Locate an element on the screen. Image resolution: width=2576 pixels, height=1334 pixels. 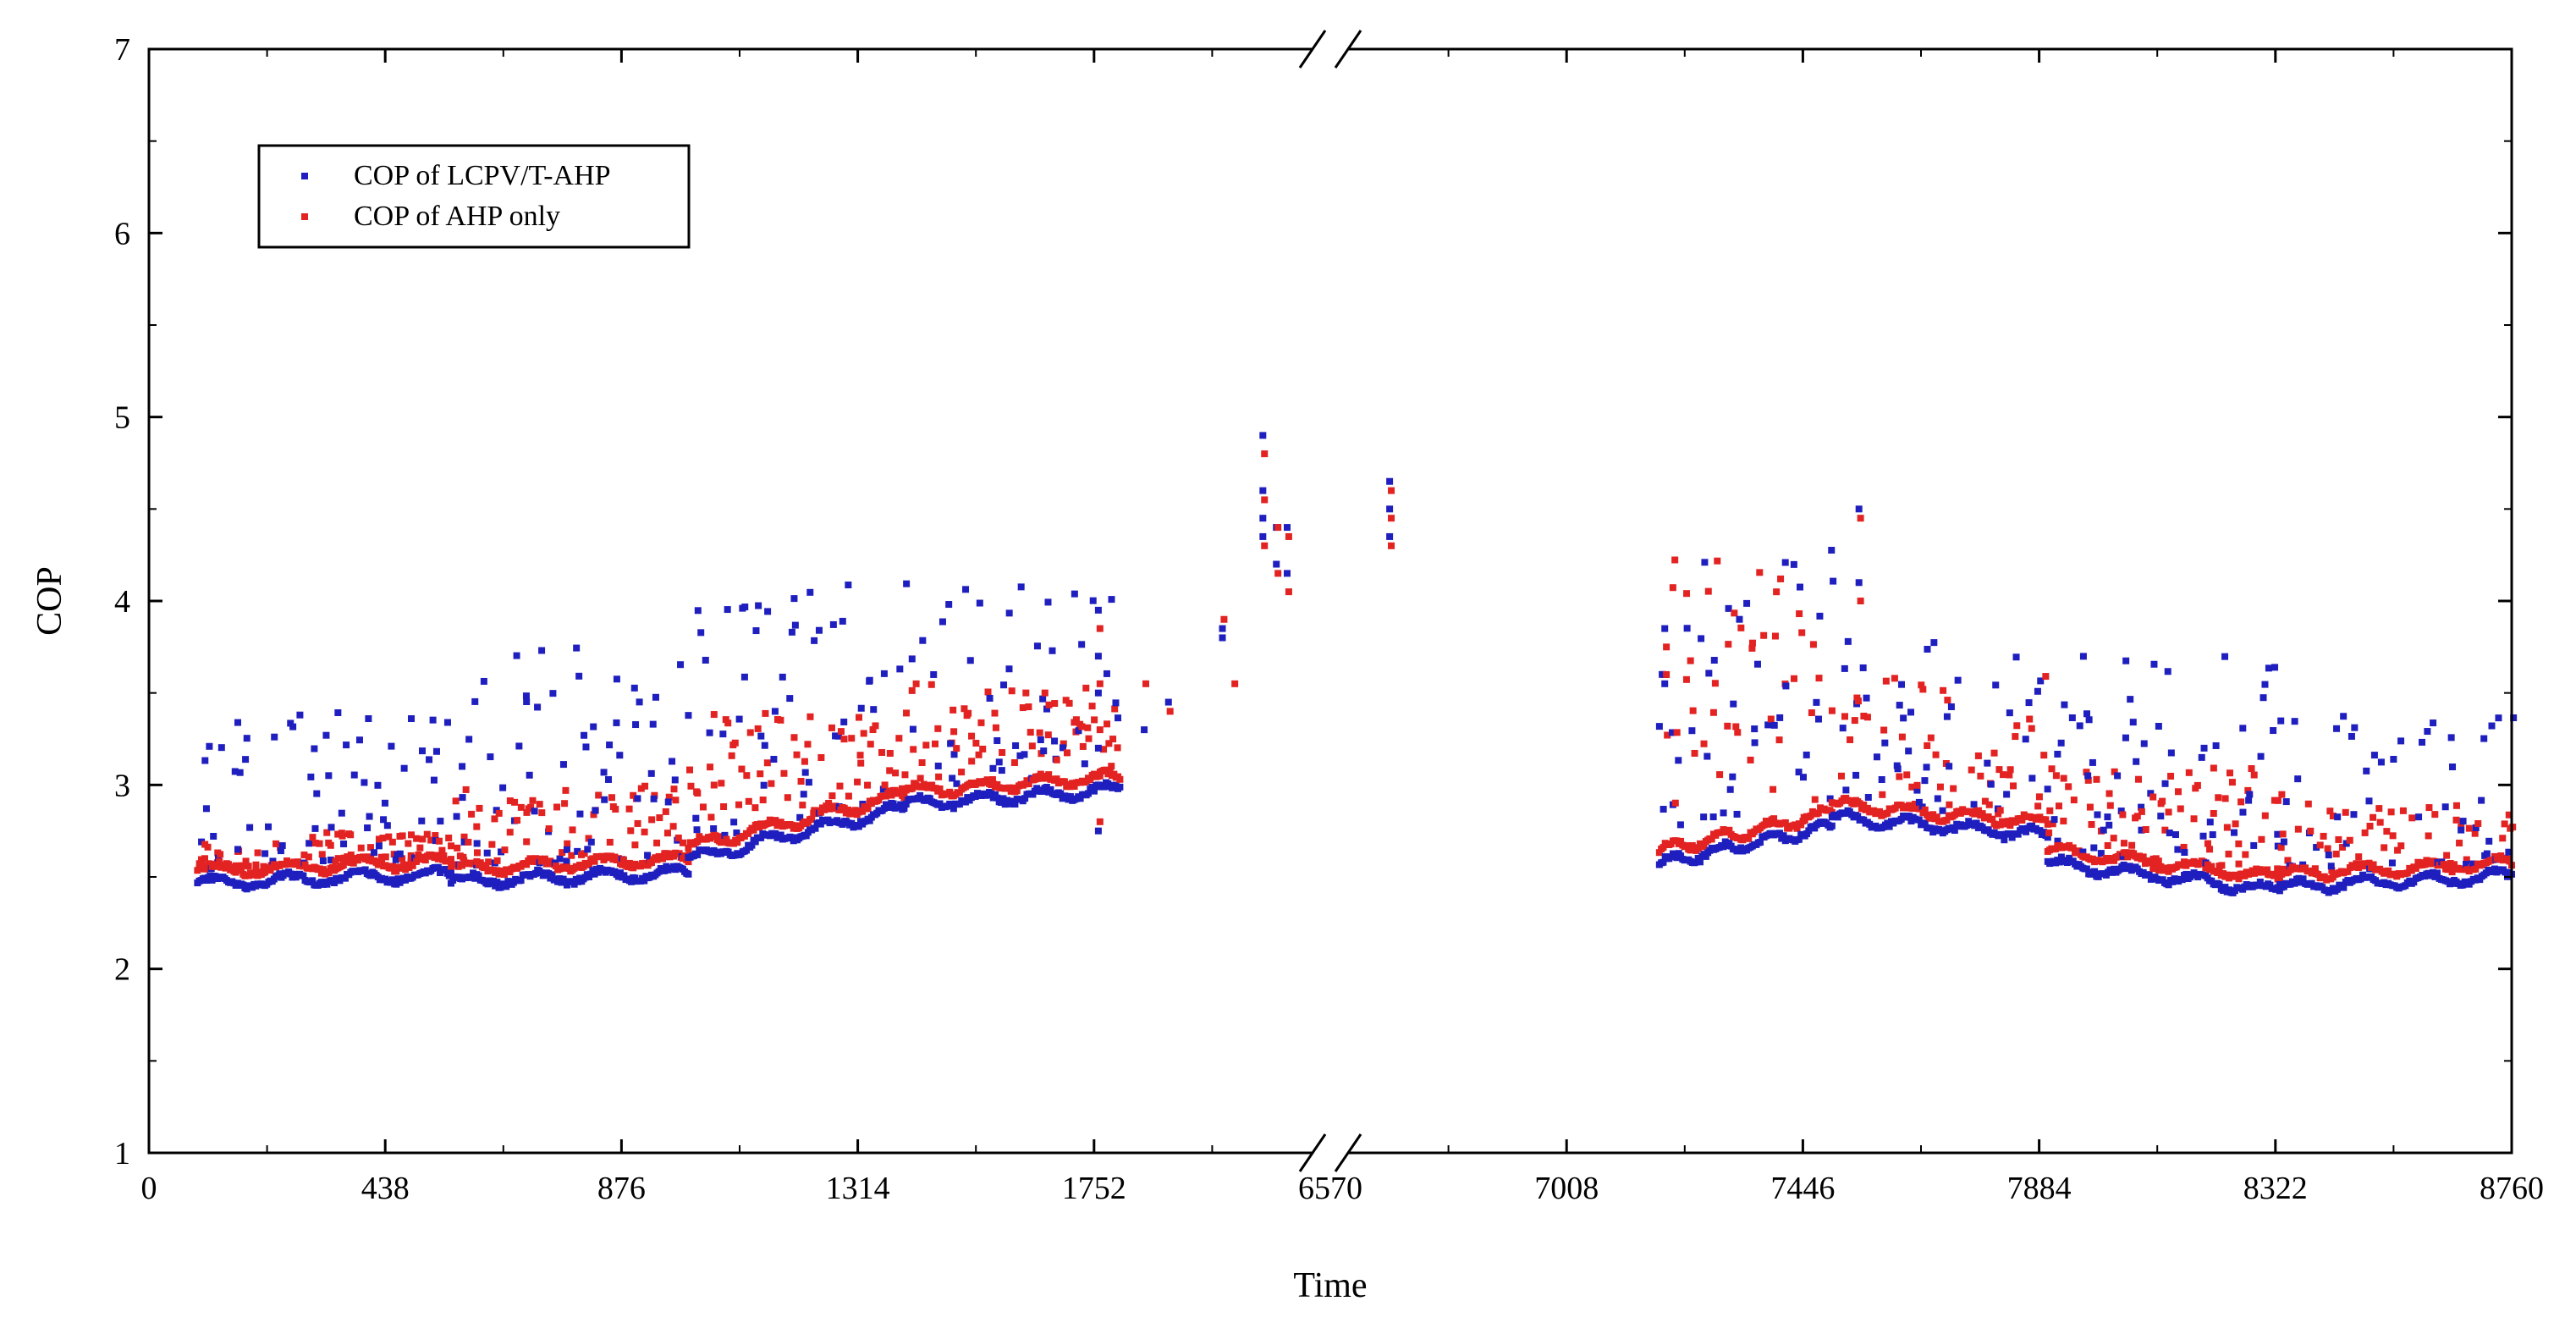
axis-break-mark is located at coordinates (1348, 49).